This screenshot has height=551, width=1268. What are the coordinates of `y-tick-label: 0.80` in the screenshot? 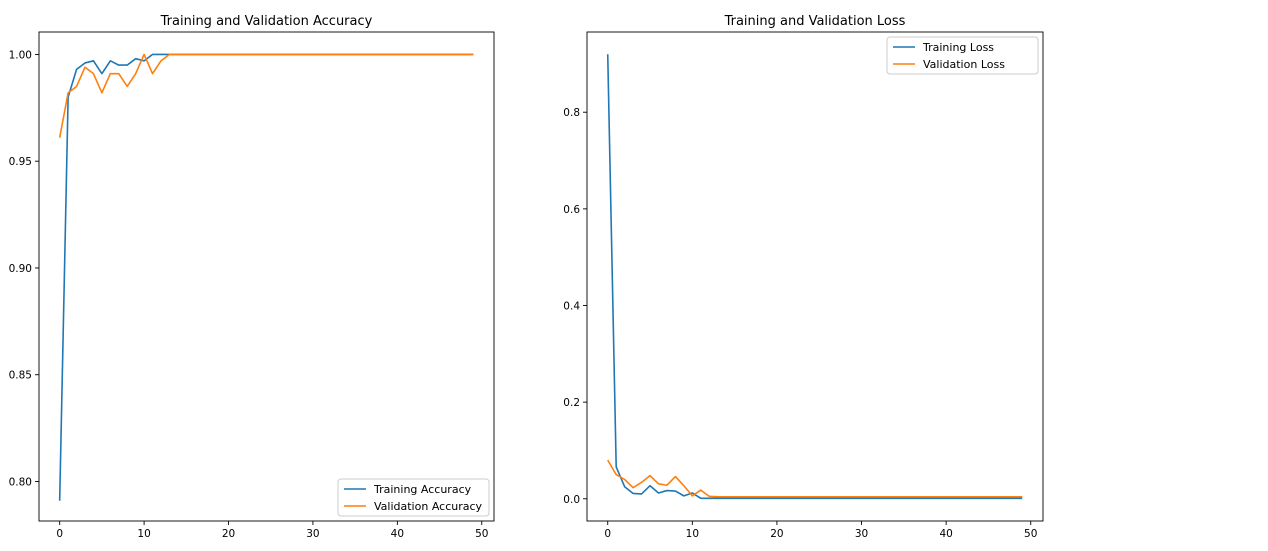 It's located at (20, 482).